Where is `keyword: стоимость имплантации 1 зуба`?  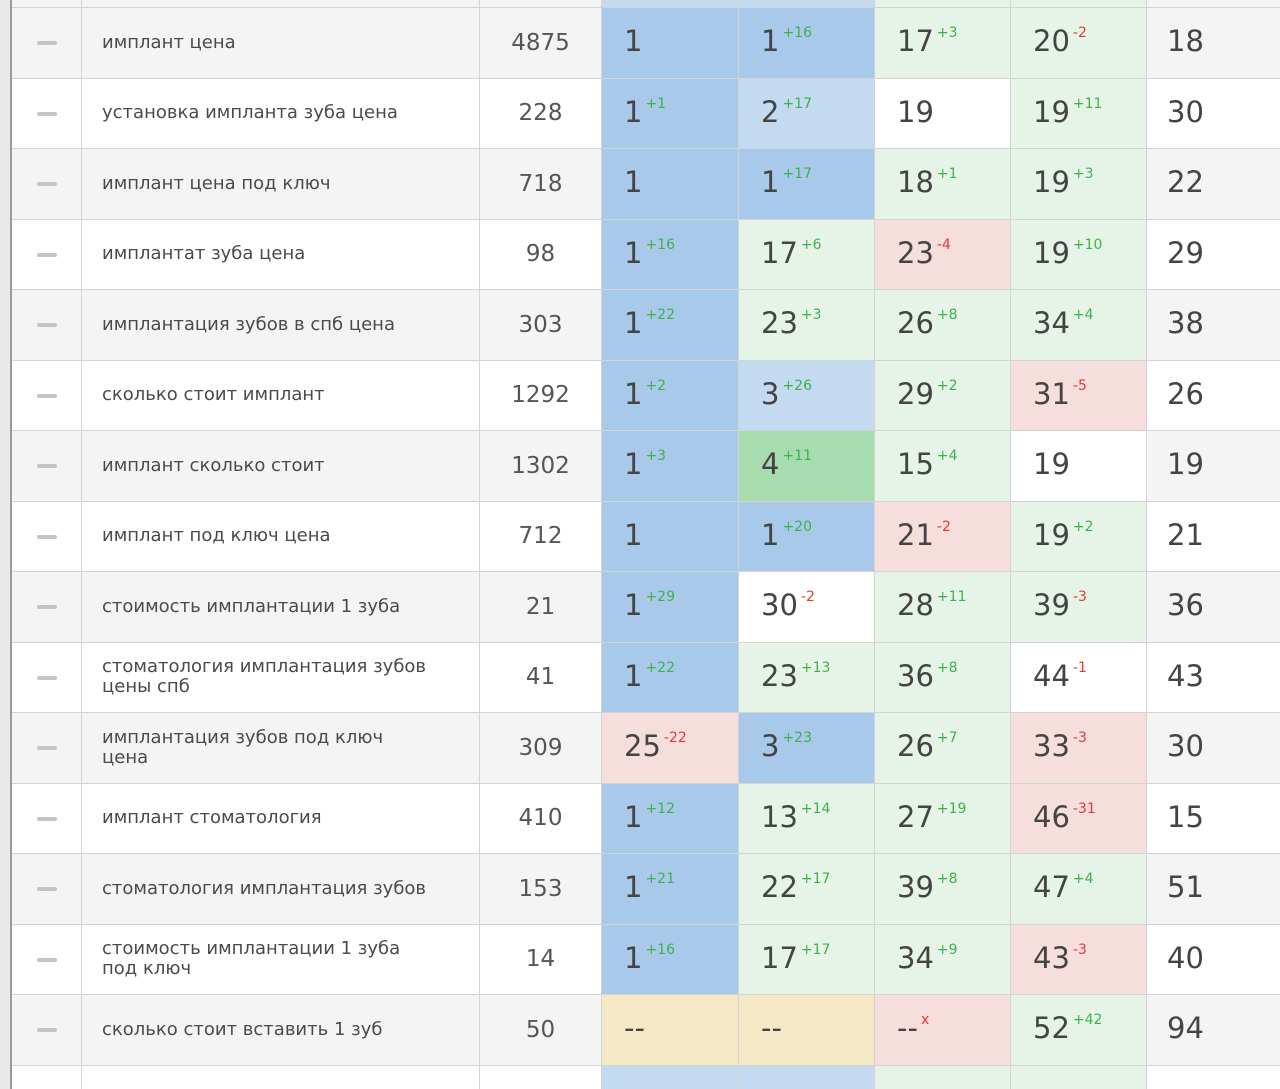 keyword: стоимость имплантации 1 зуба is located at coordinates (251, 606).